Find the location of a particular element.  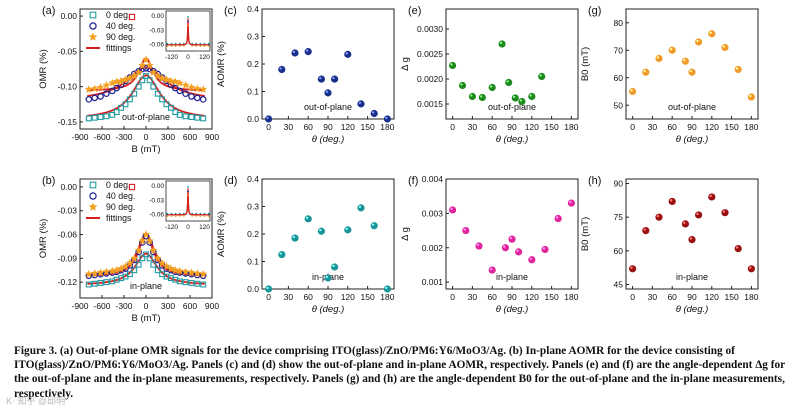

x-tick-label: 150 is located at coordinates (552, 127).